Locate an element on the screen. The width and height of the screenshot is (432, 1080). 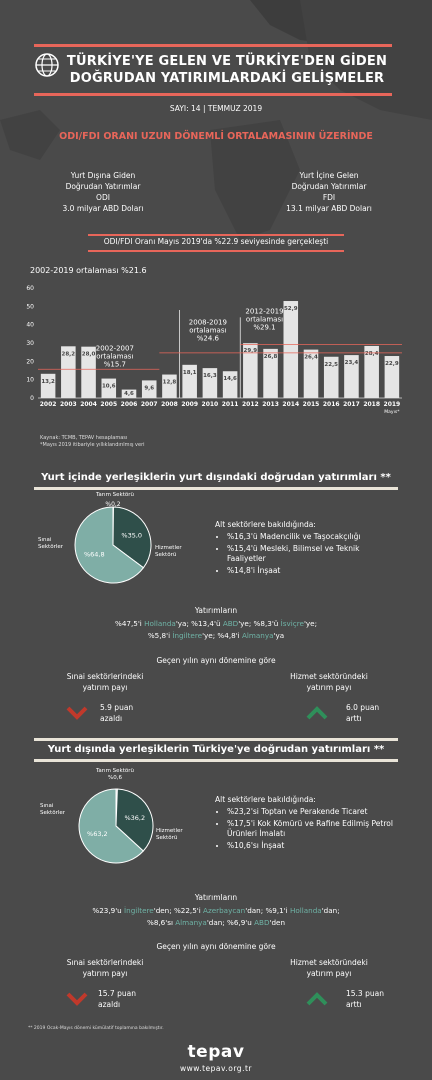
s2-left-val-2: azaldı is located at coordinates (109, 1004).